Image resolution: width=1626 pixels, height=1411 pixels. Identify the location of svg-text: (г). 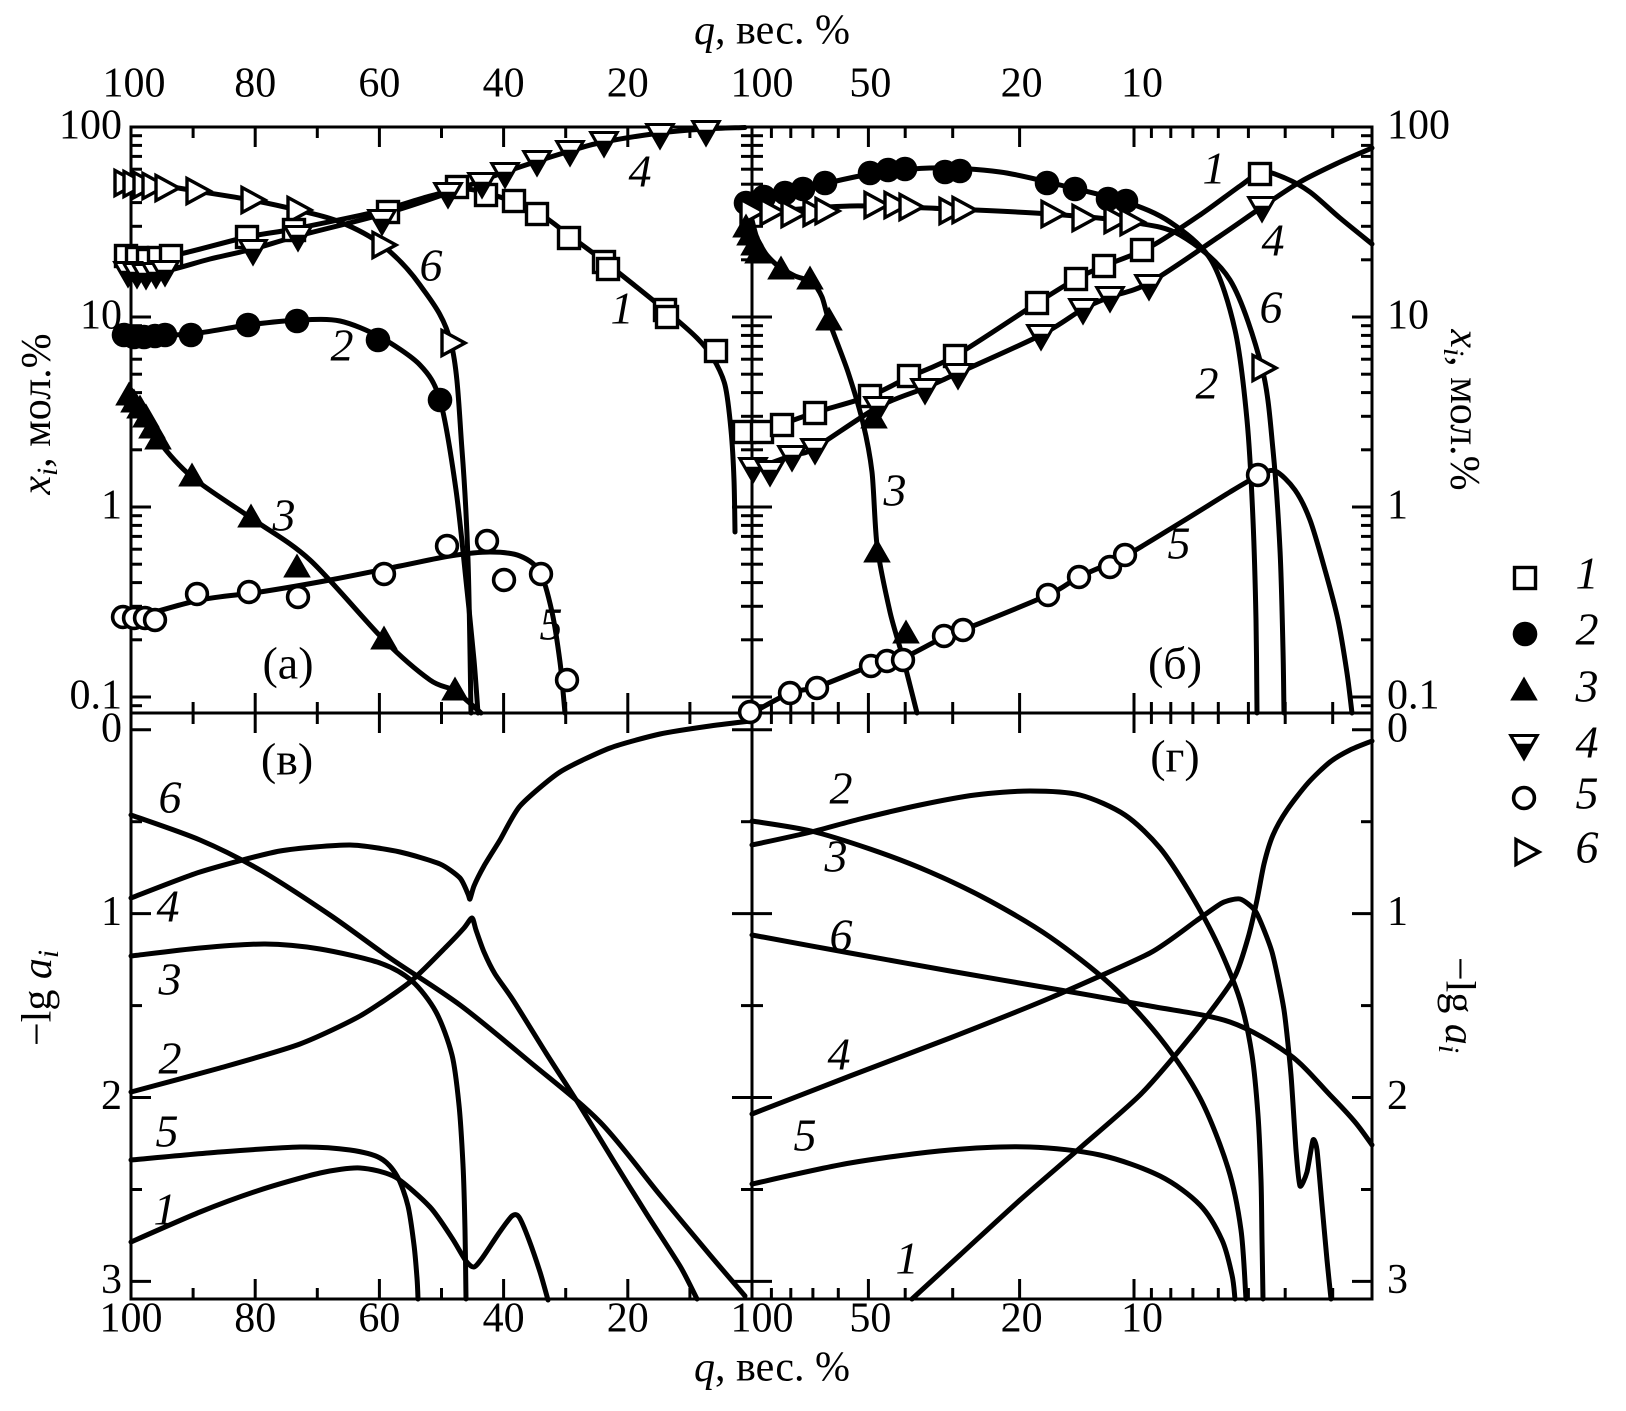
(1175, 756).